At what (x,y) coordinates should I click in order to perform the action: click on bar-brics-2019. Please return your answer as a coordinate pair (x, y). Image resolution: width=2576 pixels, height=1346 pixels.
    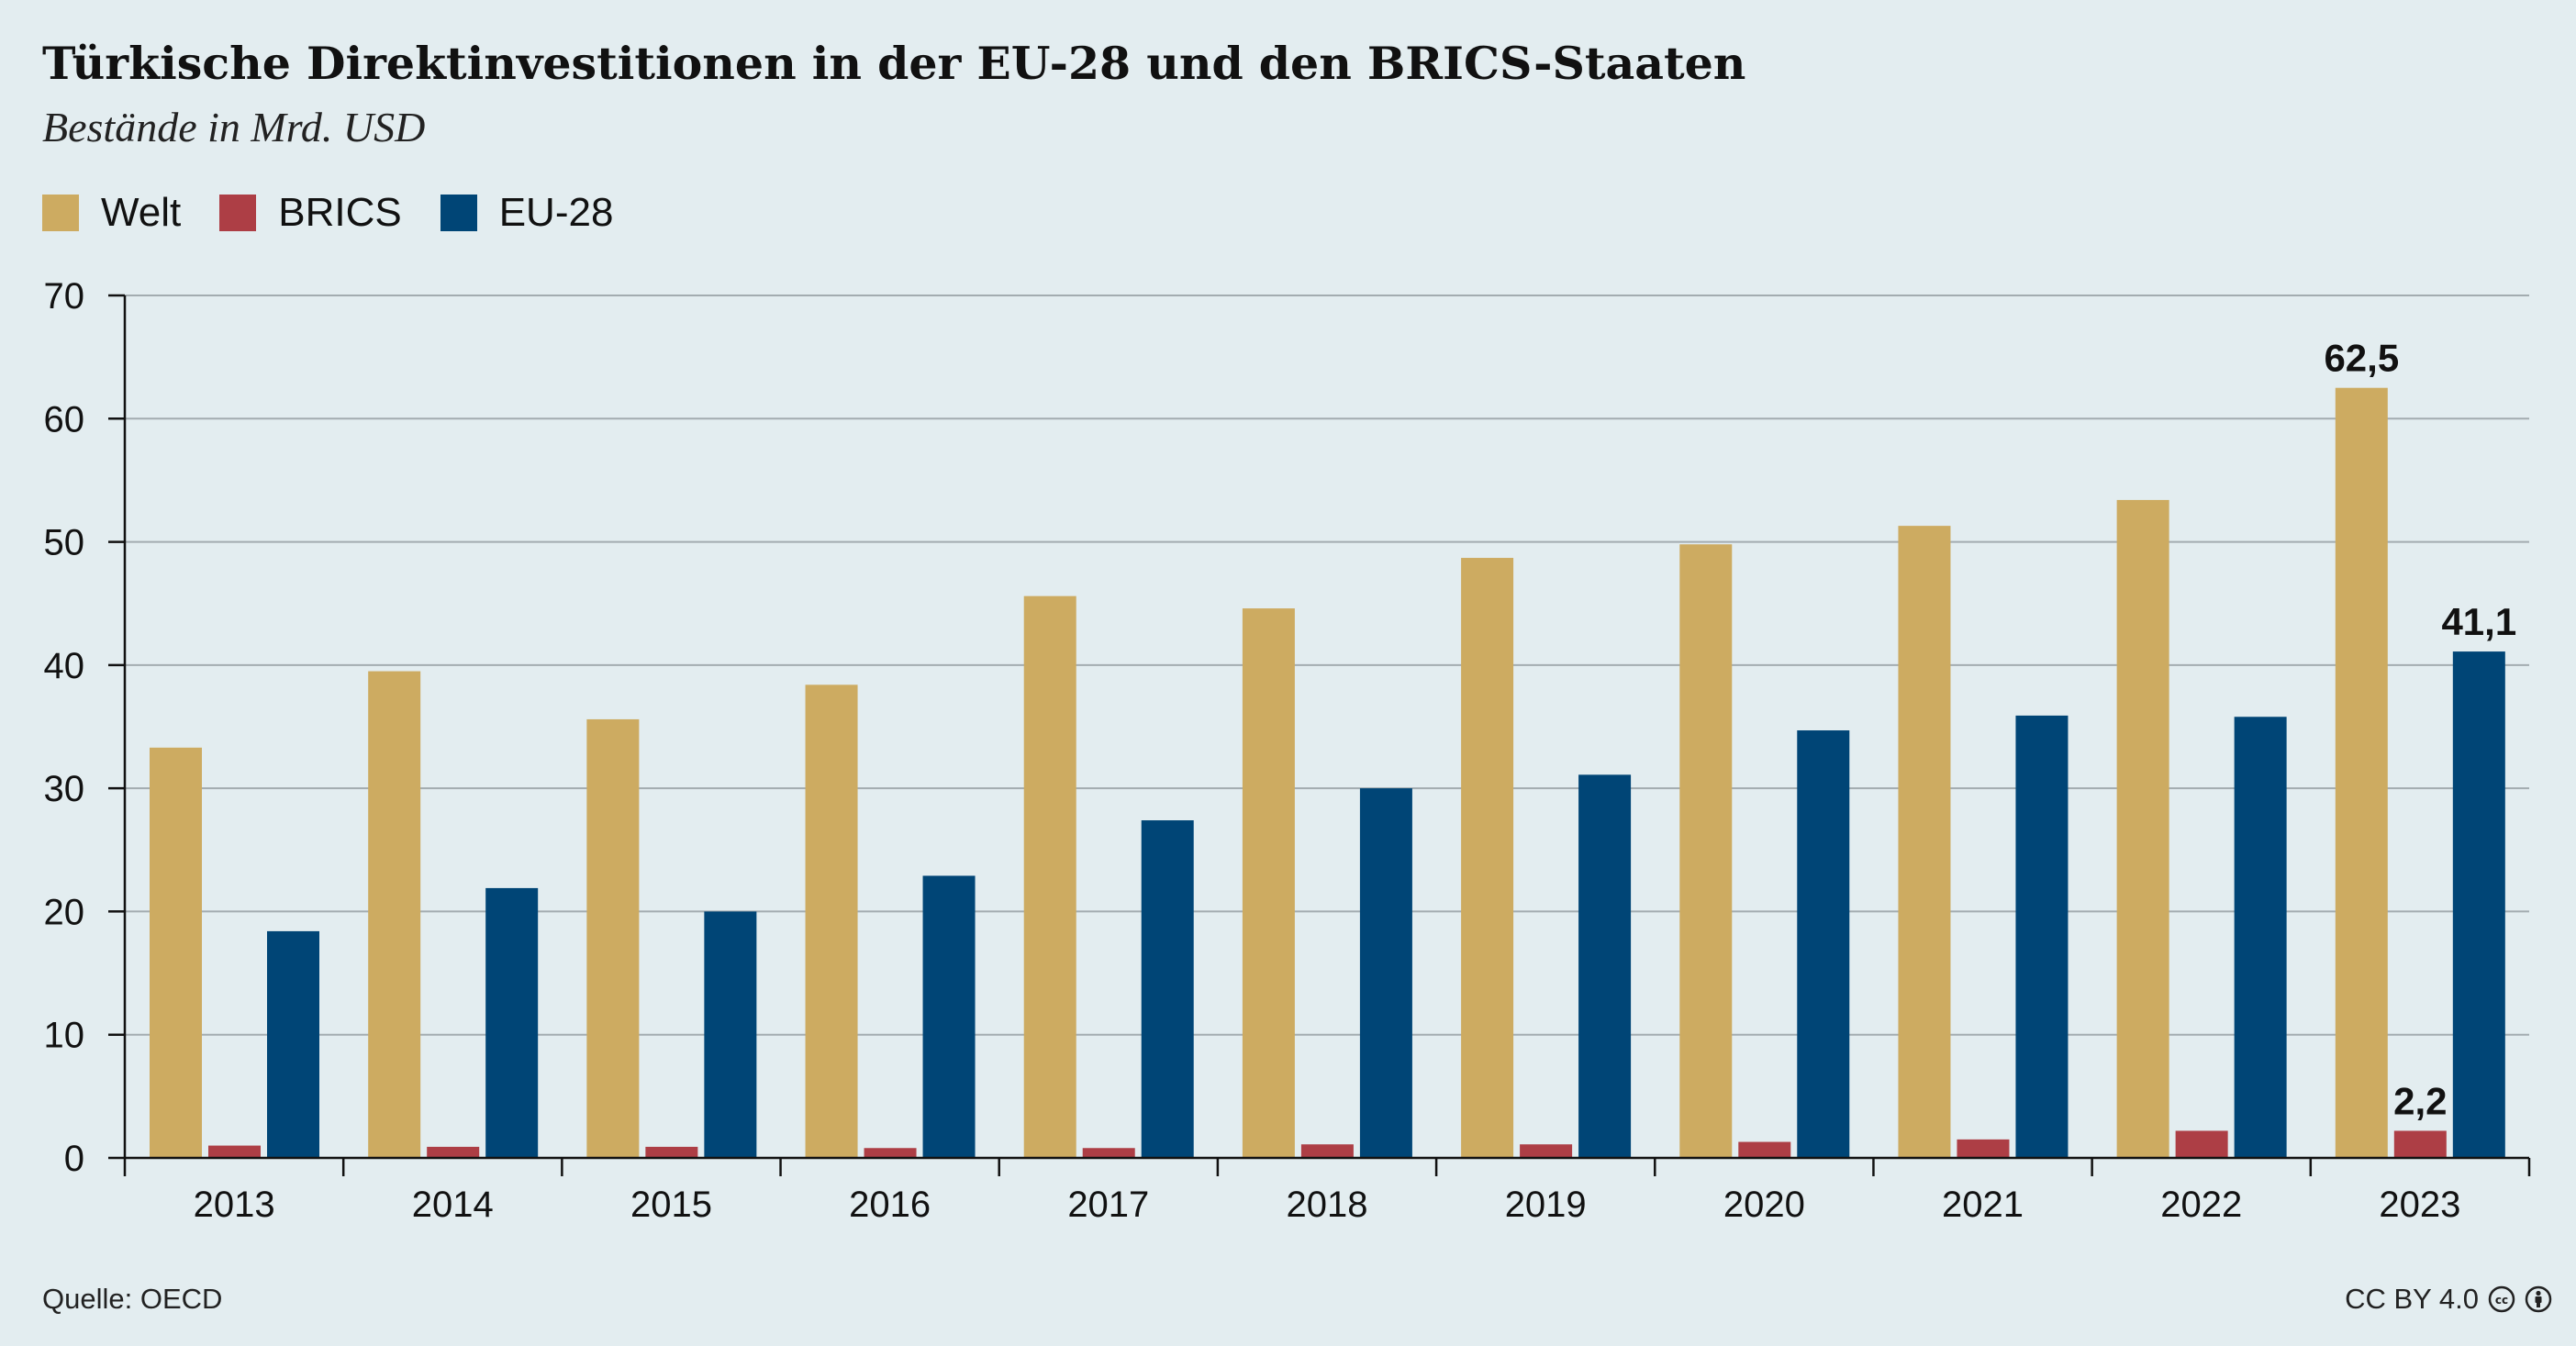
    Looking at the image, I should click on (1547, 1151).